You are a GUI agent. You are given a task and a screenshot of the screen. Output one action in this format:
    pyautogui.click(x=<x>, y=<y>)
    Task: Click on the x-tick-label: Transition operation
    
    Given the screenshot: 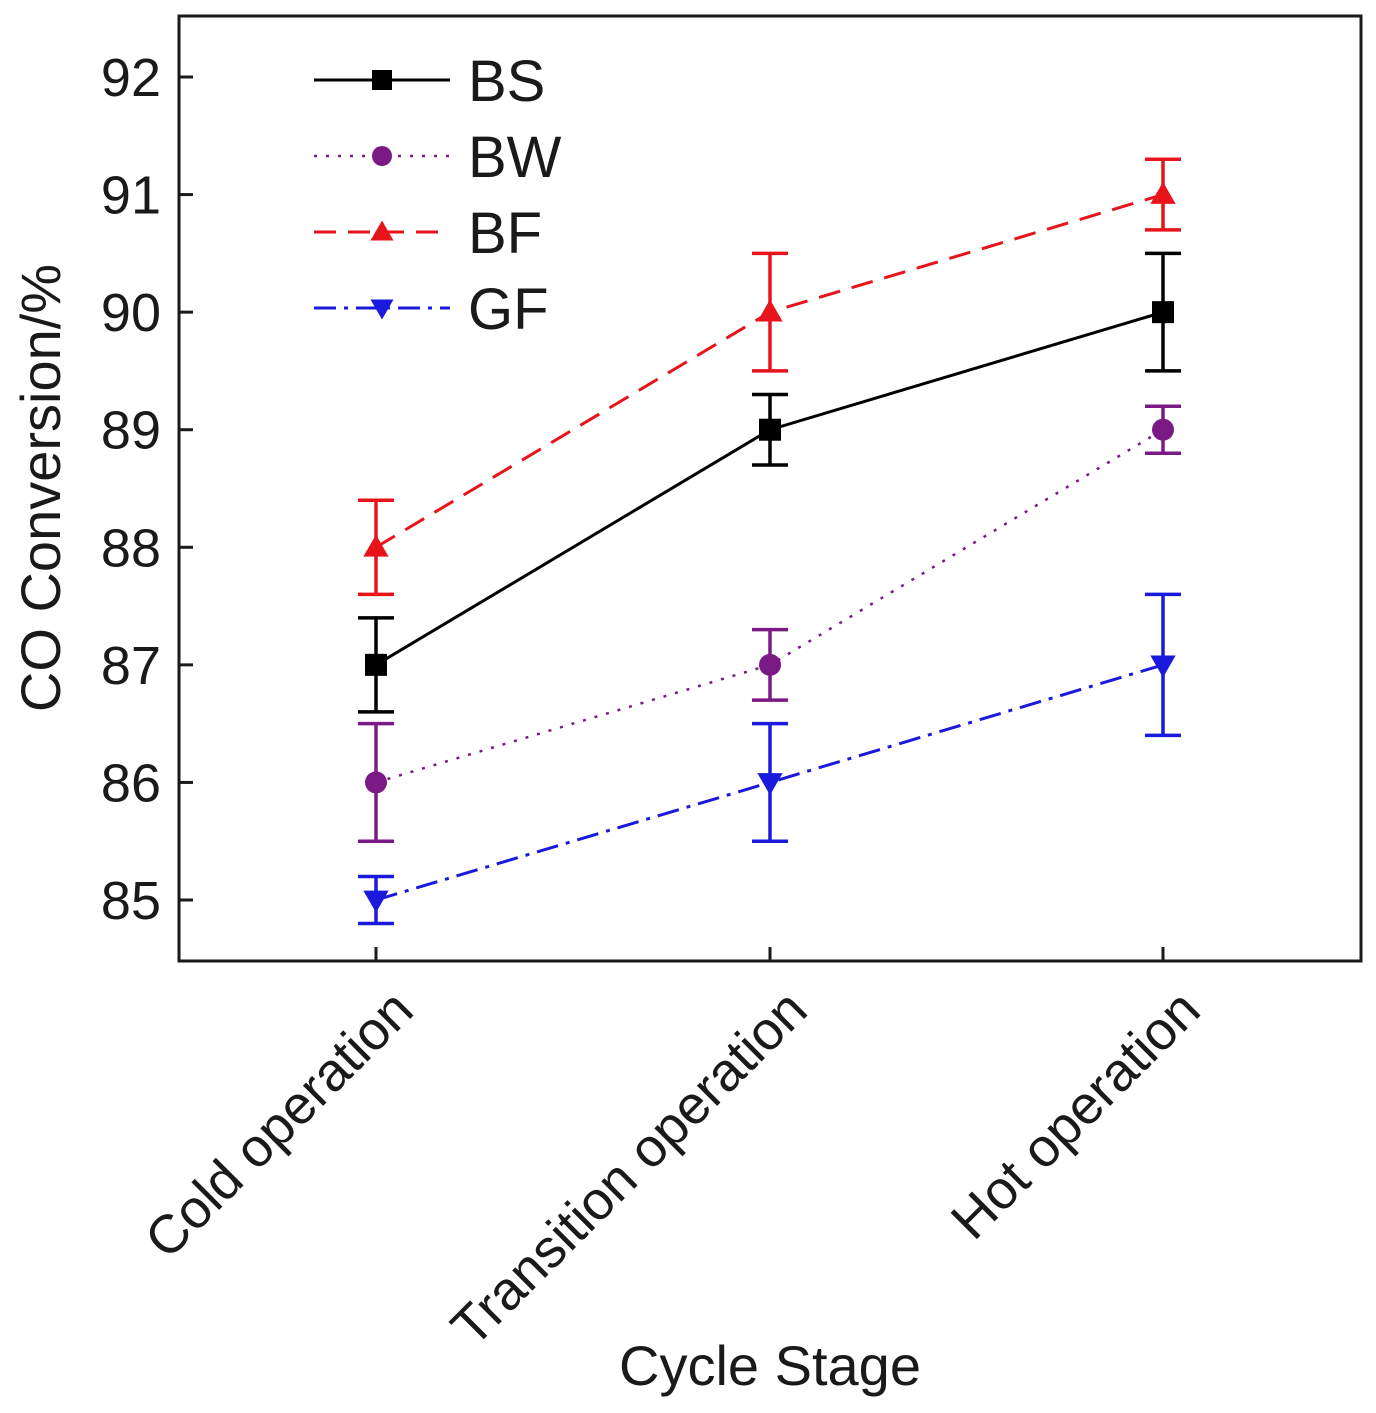 What is the action you would take?
    pyautogui.click(x=629, y=1168)
    